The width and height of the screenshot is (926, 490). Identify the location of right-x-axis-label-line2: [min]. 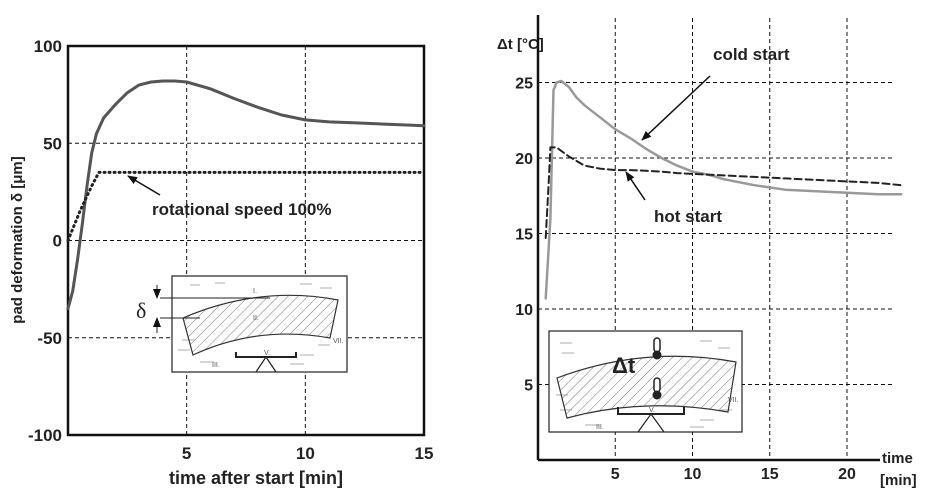
(898, 480).